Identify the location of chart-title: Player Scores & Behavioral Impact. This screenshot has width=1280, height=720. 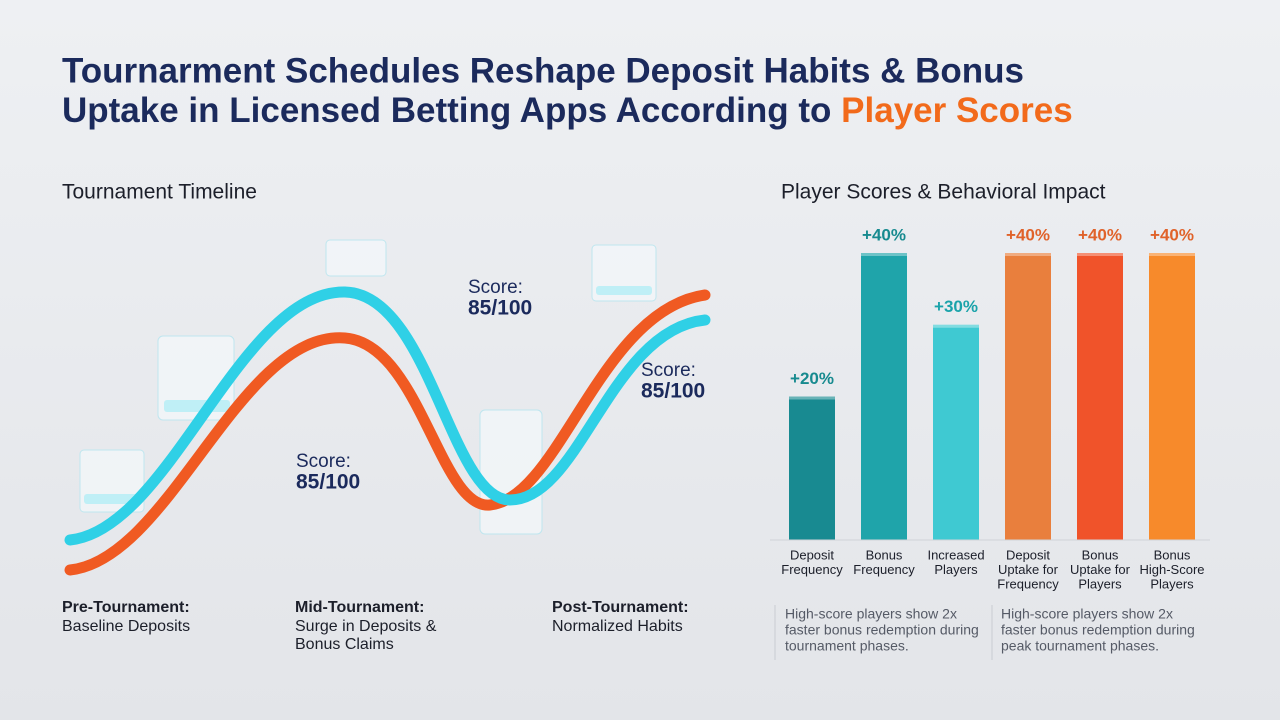
(943, 192).